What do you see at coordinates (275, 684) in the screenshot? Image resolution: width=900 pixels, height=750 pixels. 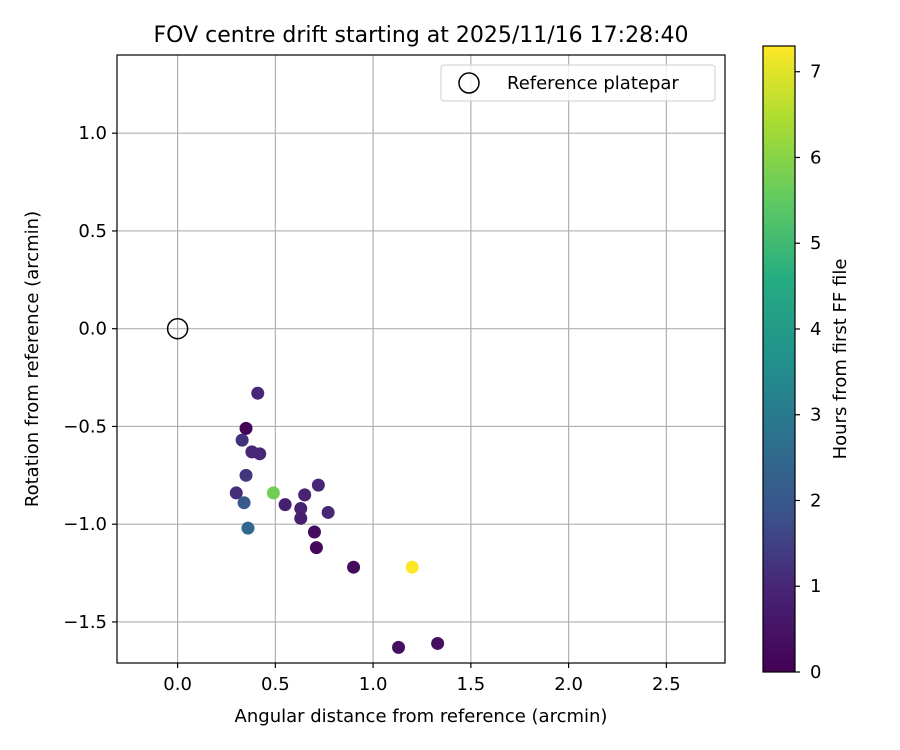 I see `x-tick-label: 0.5` at bounding box center [275, 684].